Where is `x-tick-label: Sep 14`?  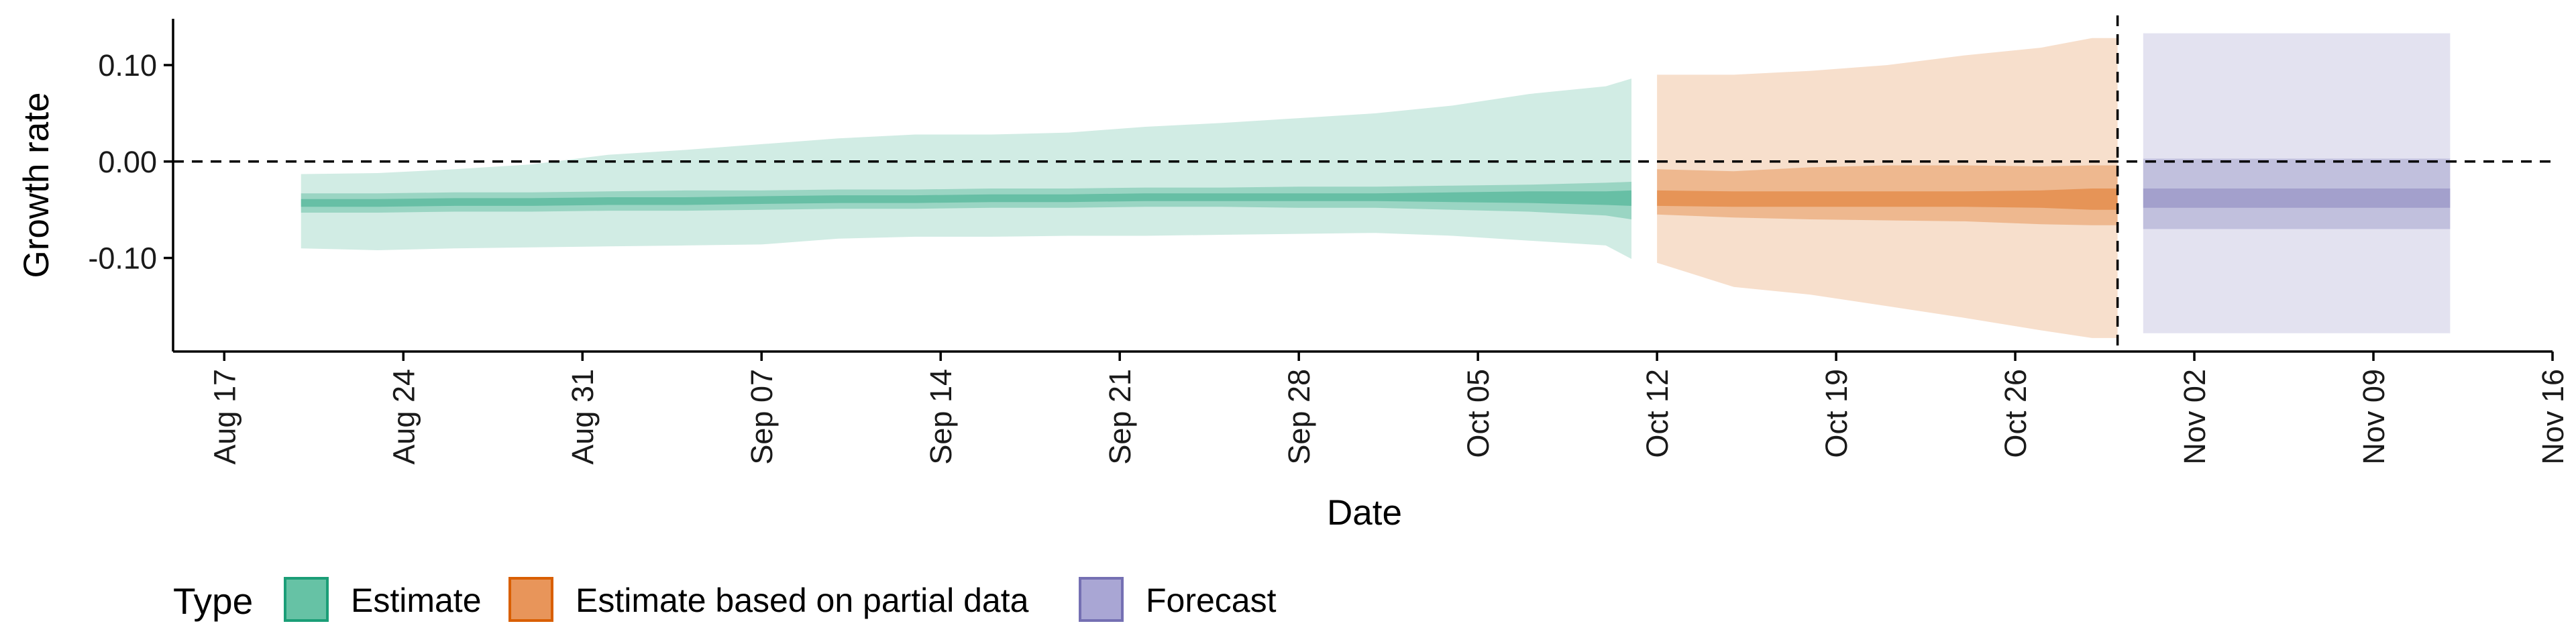
x-tick-label: Sep 14 is located at coordinates (941, 417).